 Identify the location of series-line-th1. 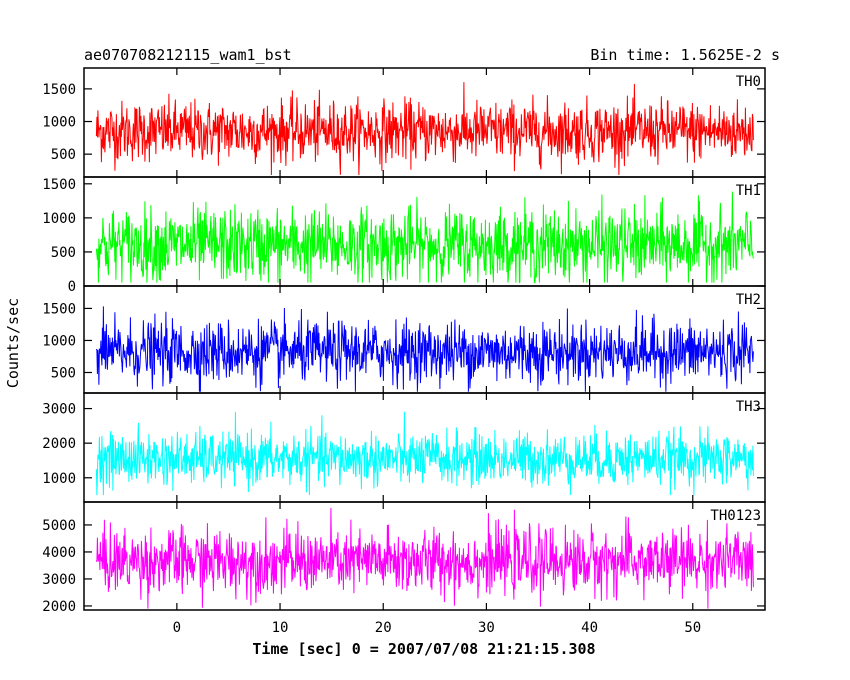
(424, 237).